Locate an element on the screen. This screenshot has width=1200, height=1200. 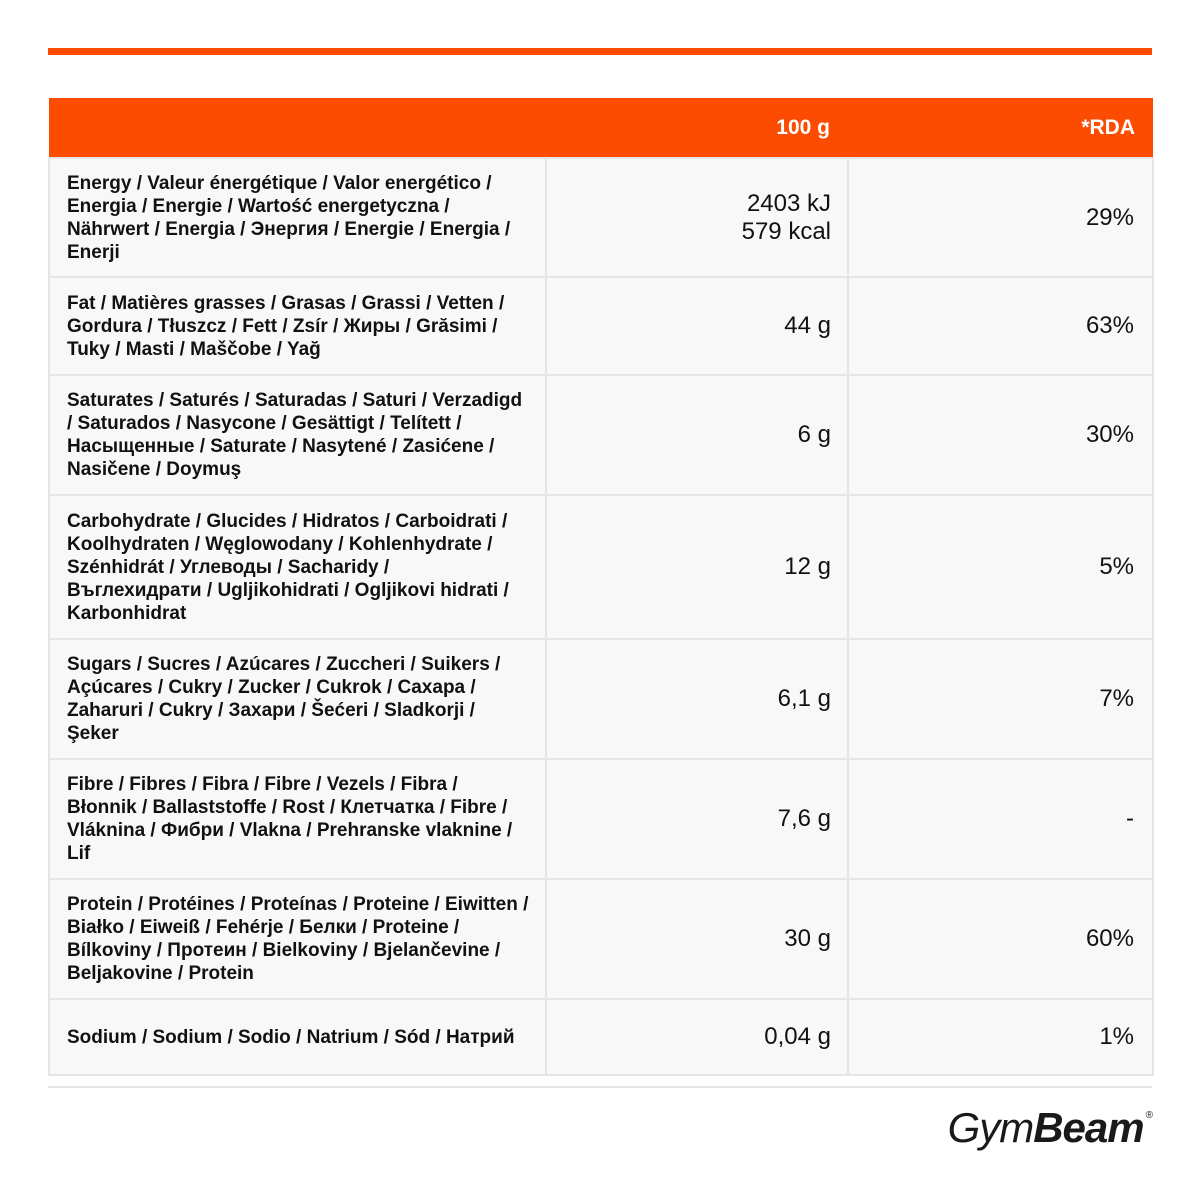
energy-kj: 2403 kJ is located at coordinates (788, 203).